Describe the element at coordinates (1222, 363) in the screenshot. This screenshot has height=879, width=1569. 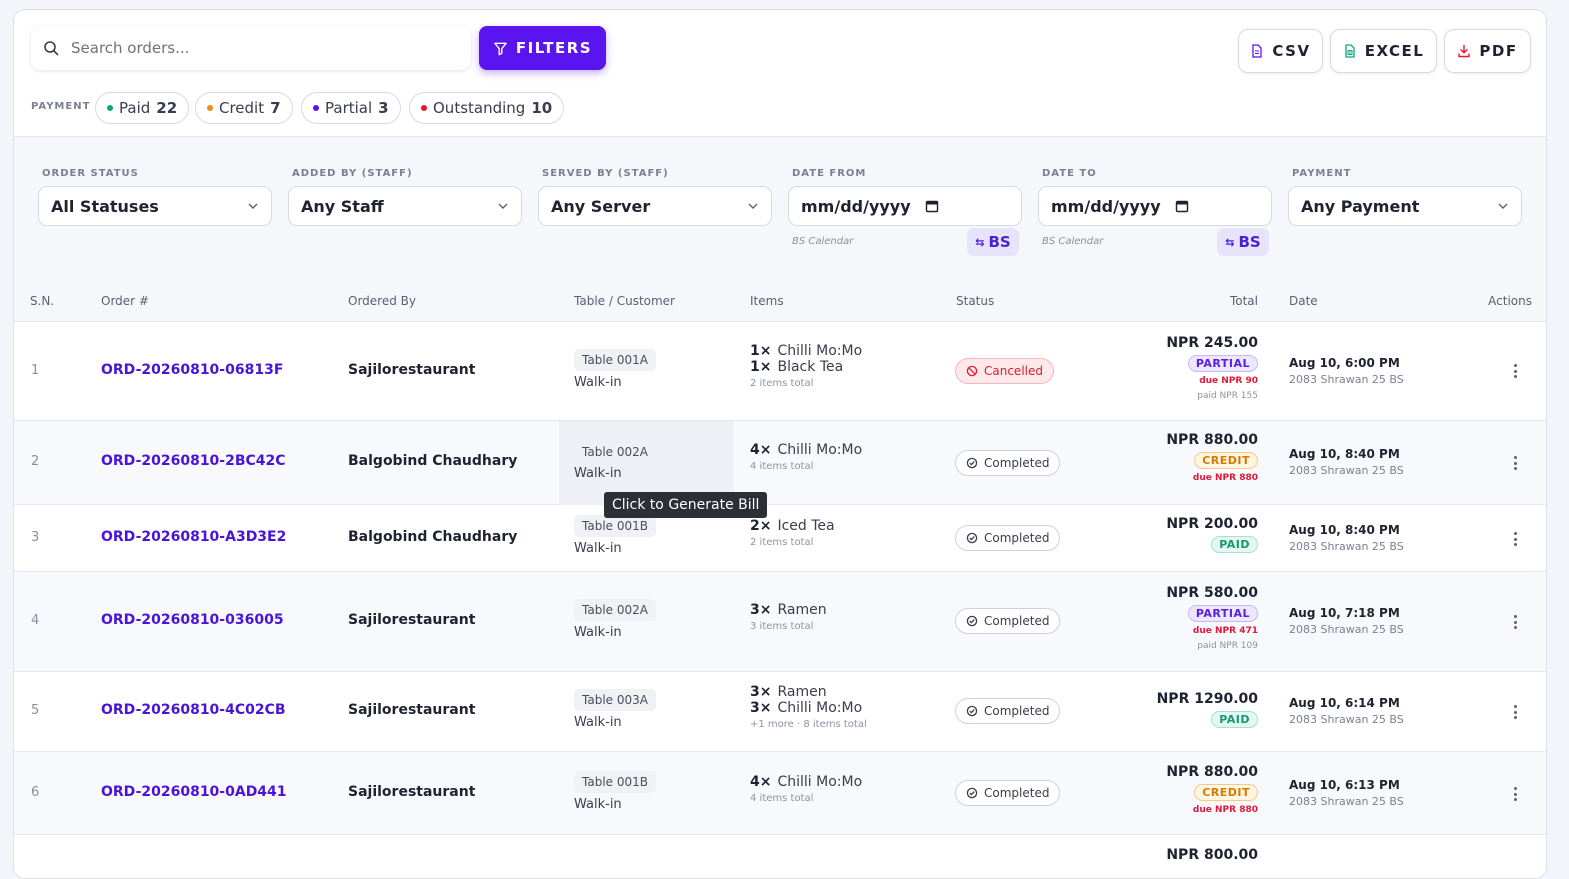
I see `payment-badge: PARTIAL` at that location.